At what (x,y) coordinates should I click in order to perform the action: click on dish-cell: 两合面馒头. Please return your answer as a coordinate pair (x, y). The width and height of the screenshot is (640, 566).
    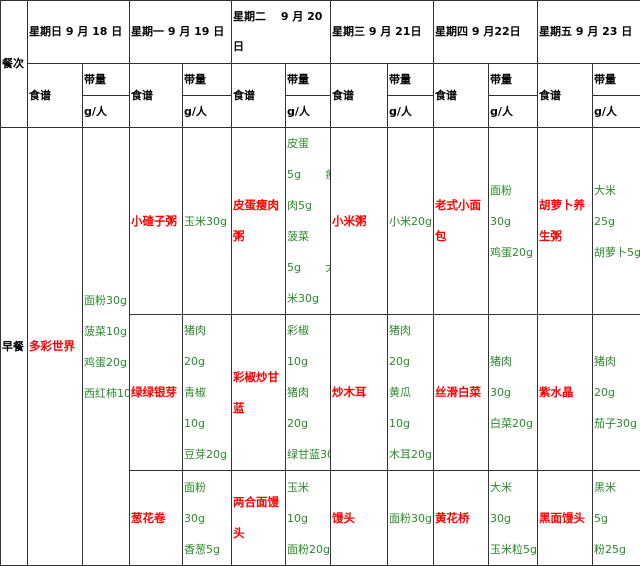
    Looking at the image, I should click on (258, 518).